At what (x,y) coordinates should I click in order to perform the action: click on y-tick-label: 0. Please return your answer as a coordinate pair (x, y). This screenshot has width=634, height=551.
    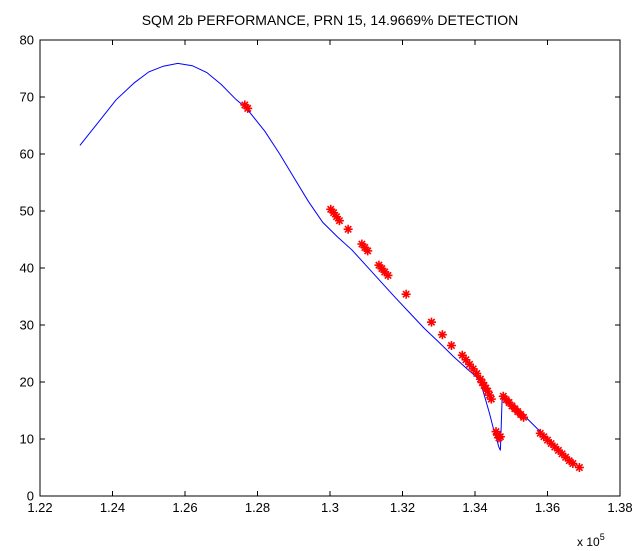
    Looking at the image, I should click on (30, 496).